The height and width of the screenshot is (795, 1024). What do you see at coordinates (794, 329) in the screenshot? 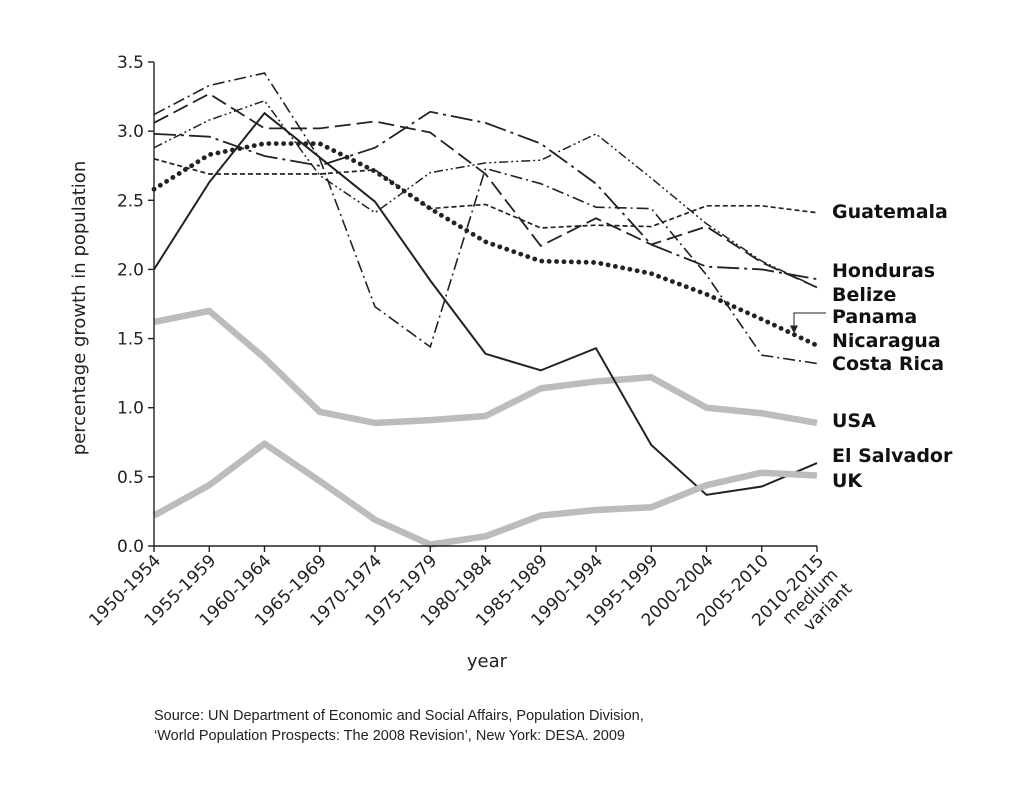
I see `panama-leader-arrow` at bounding box center [794, 329].